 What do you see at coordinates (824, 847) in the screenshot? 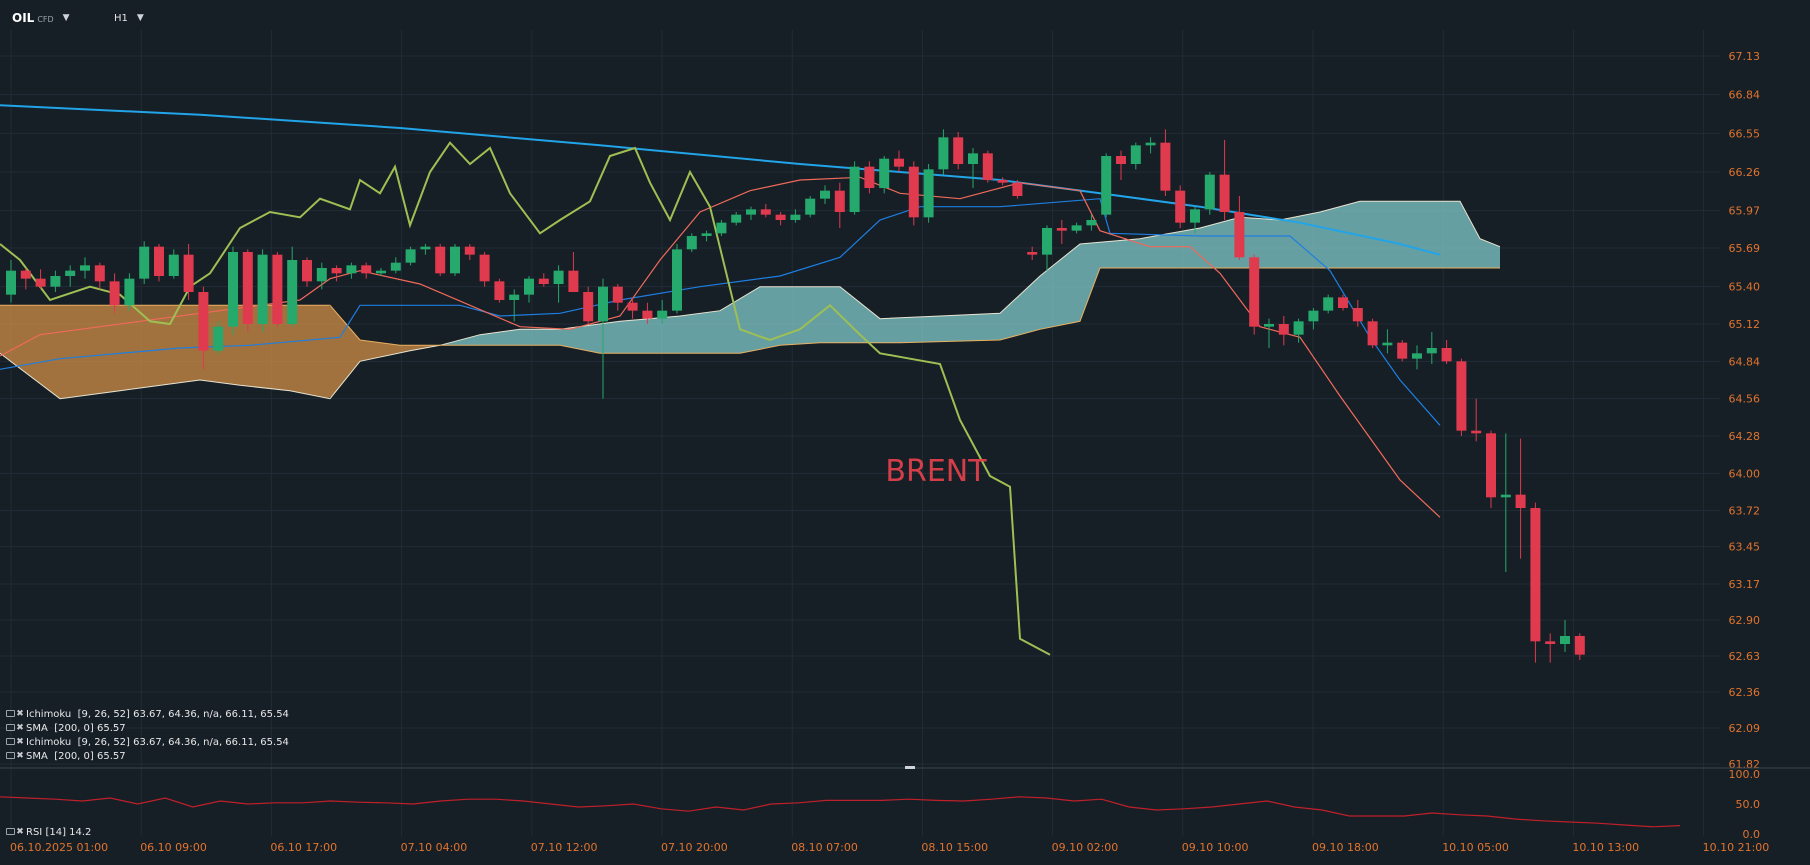
I see `time-axis-label: 08.10 07:00` at bounding box center [824, 847].